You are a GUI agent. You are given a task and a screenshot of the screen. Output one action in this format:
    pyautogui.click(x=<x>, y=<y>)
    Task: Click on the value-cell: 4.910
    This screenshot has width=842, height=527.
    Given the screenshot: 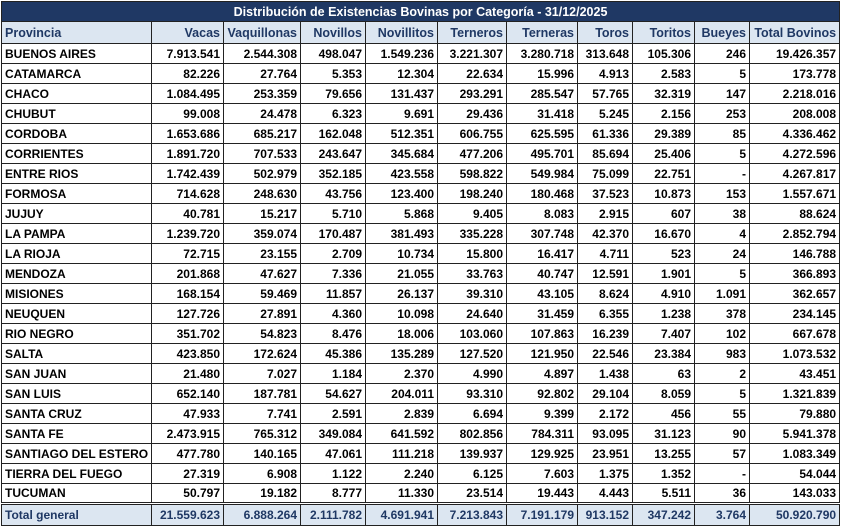 What is the action you would take?
    pyautogui.click(x=663, y=293)
    